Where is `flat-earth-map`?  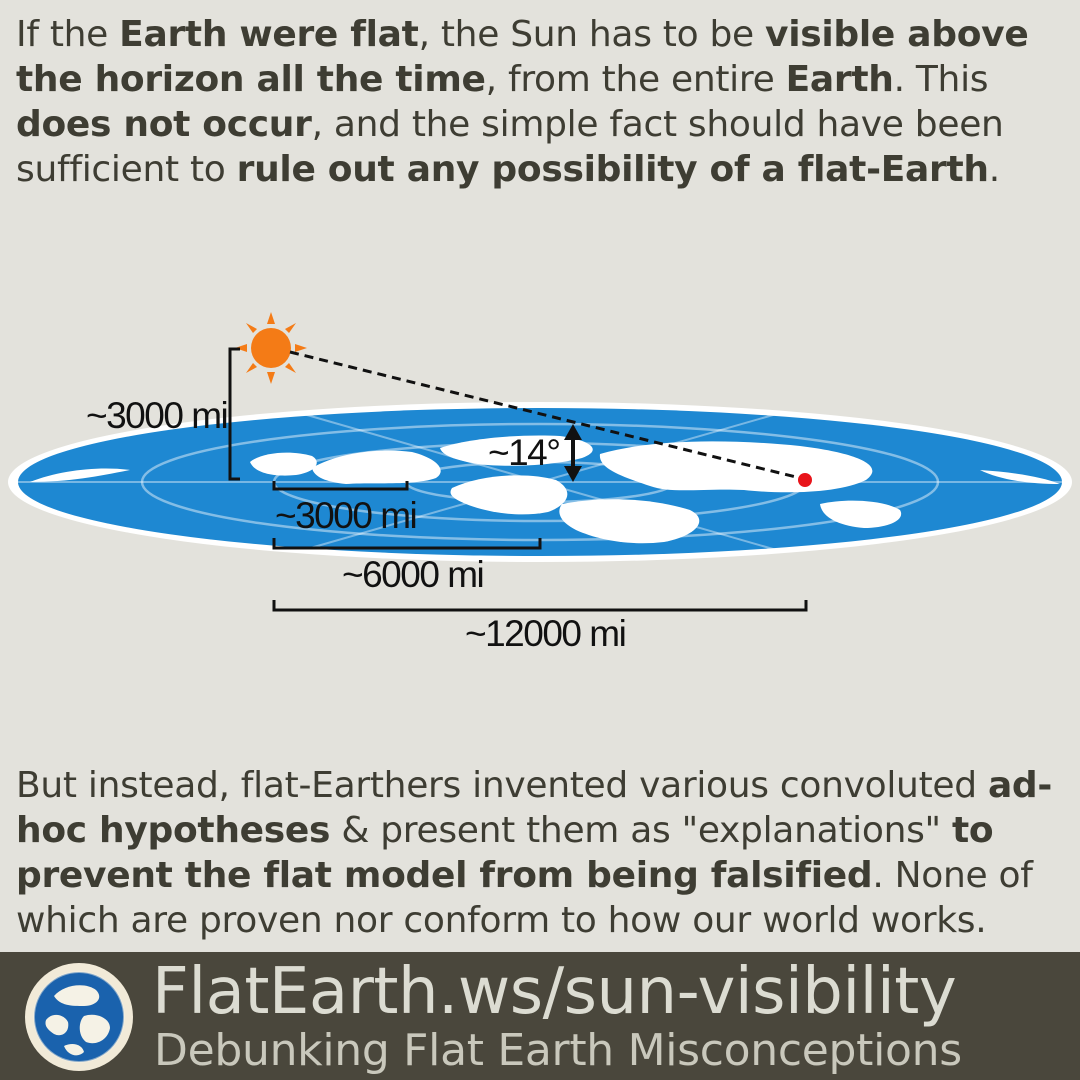
flat-earth-map is located at coordinates (540, 482).